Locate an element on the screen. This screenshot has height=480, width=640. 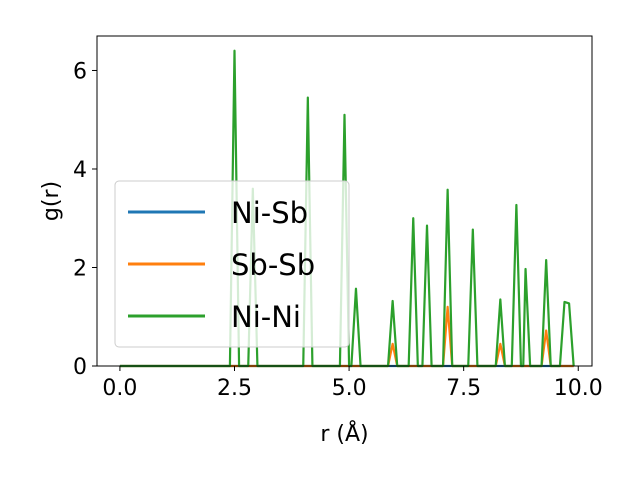
legend-label-ni-ni: Ni-Ni is located at coordinates (266, 317).